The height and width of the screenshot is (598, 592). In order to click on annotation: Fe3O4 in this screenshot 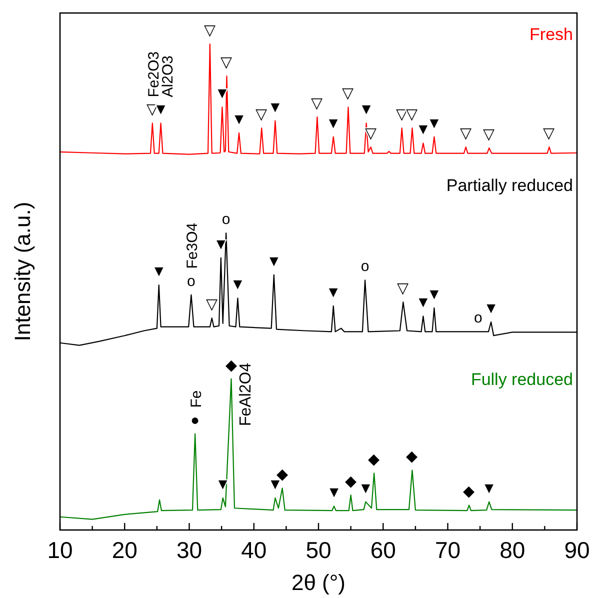, I will do `click(193, 245)`.